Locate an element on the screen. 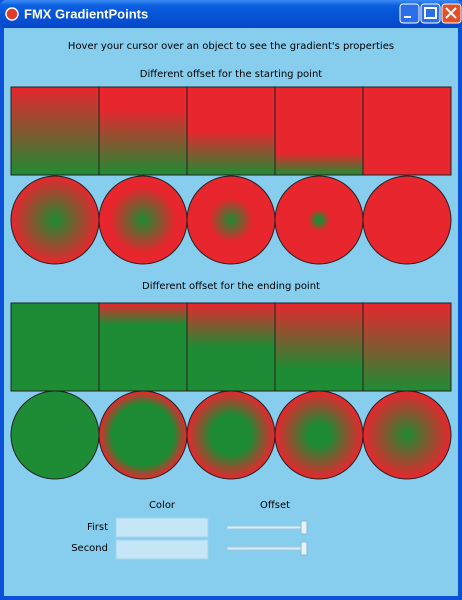 Image resolution: width=462 pixels, height=600 pixels. column-header: Color is located at coordinates (162, 505).